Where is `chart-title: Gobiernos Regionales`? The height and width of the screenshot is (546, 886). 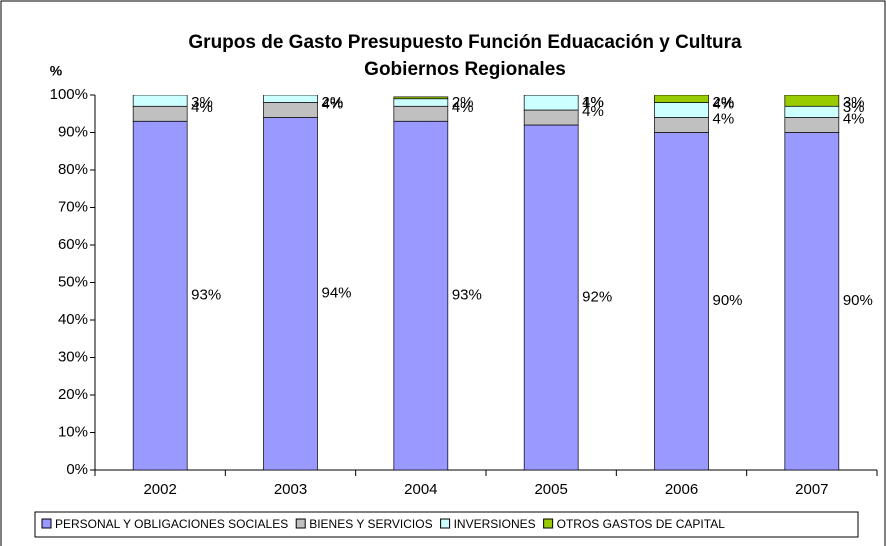 chart-title: Gobiernos Regionales is located at coordinates (465, 69).